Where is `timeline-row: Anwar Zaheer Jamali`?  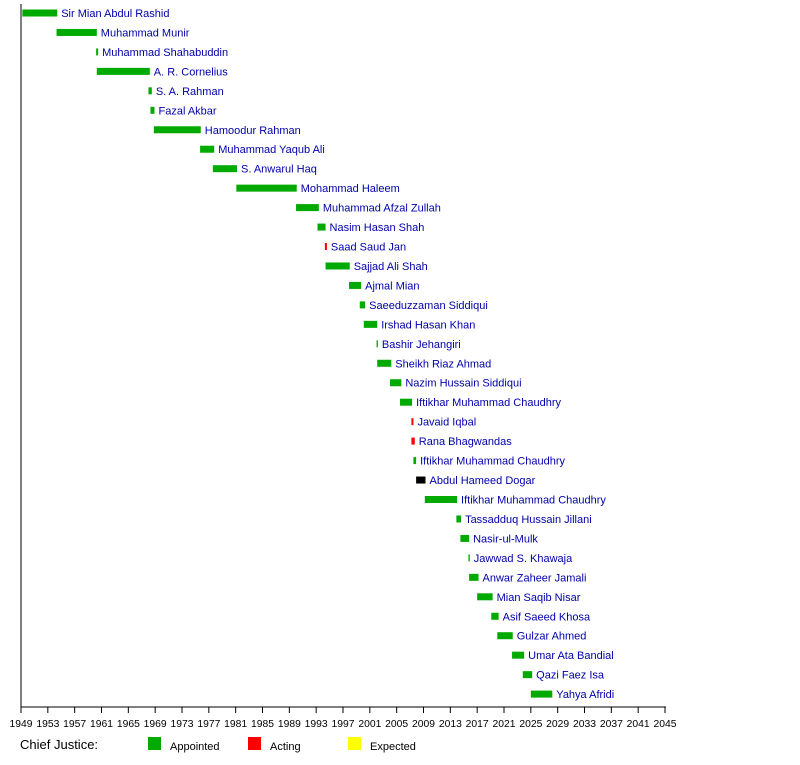
timeline-row: Anwar Zaheer Jamali is located at coordinates (527, 578).